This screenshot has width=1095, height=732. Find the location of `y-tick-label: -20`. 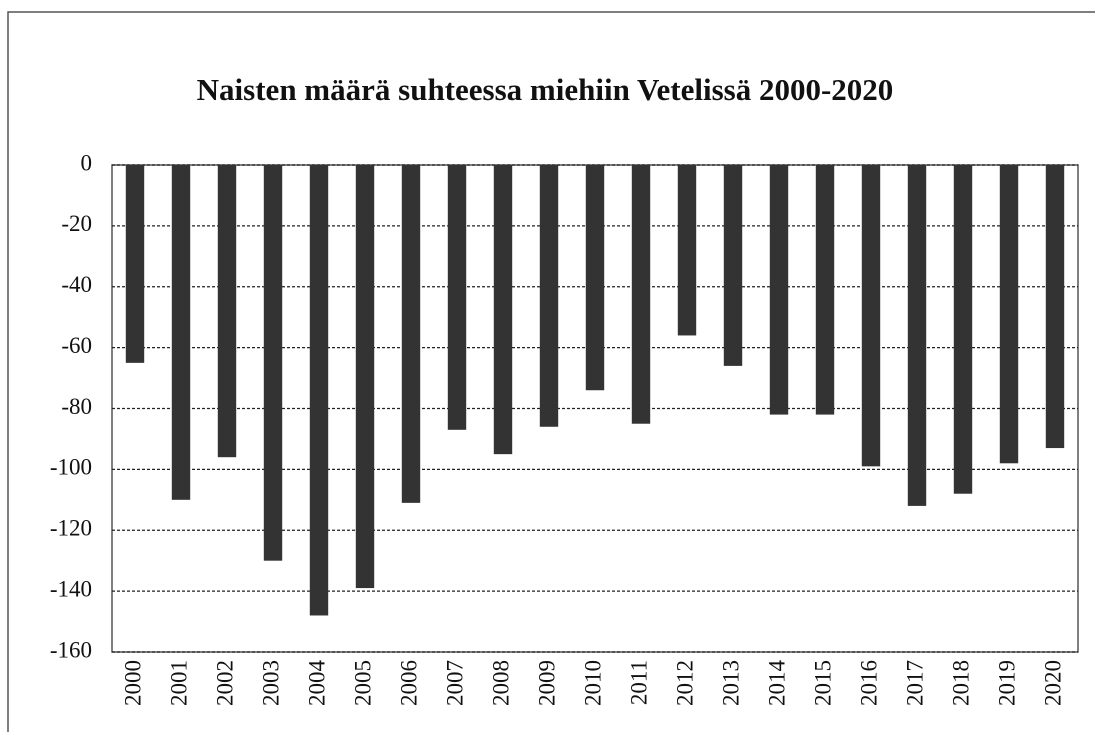

y-tick-label: -20 is located at coordinates (76, 223).